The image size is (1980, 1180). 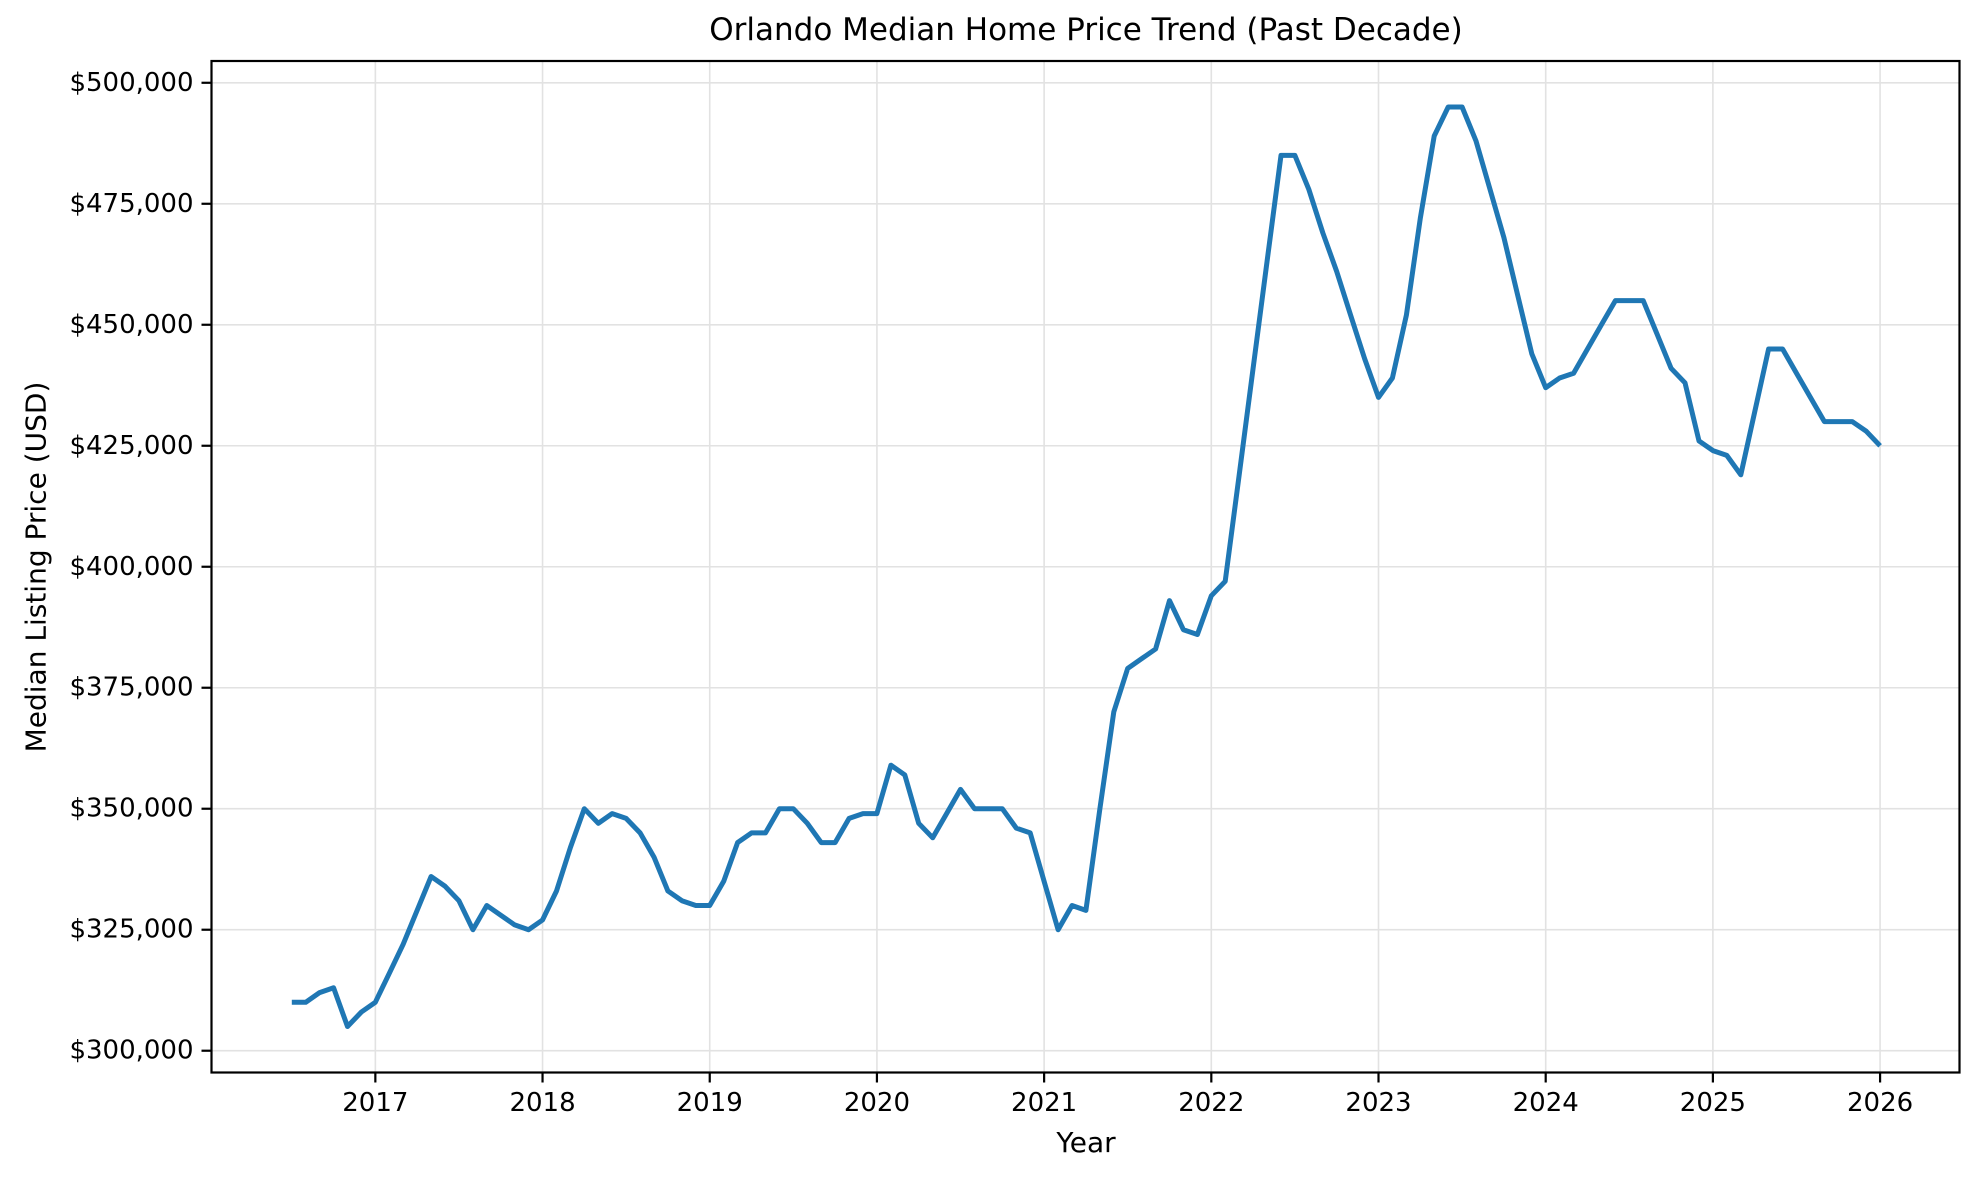 What do you see at coordinates (131, 446) in the screenshot?
I see `y-tick-label: $425,000` at bounding box center [131, 446].